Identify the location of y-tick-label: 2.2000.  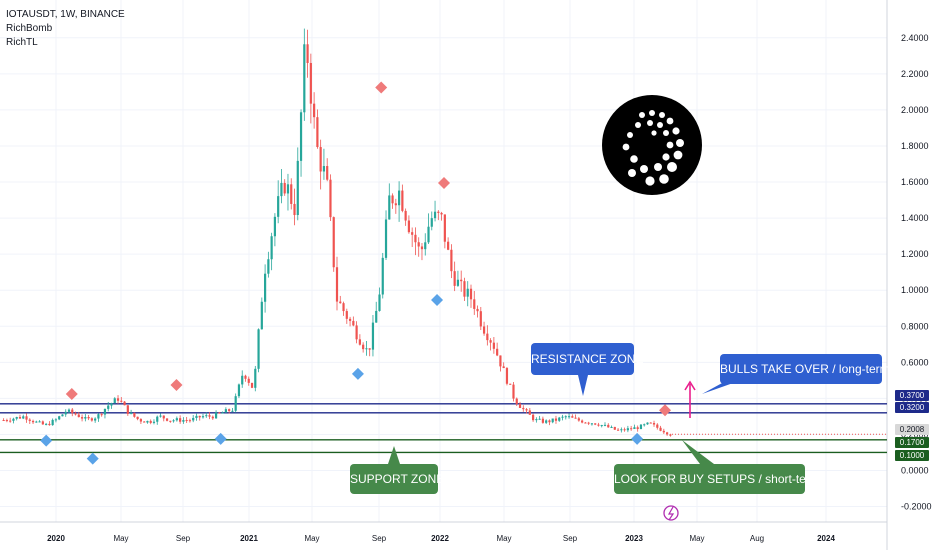
(915, 74).